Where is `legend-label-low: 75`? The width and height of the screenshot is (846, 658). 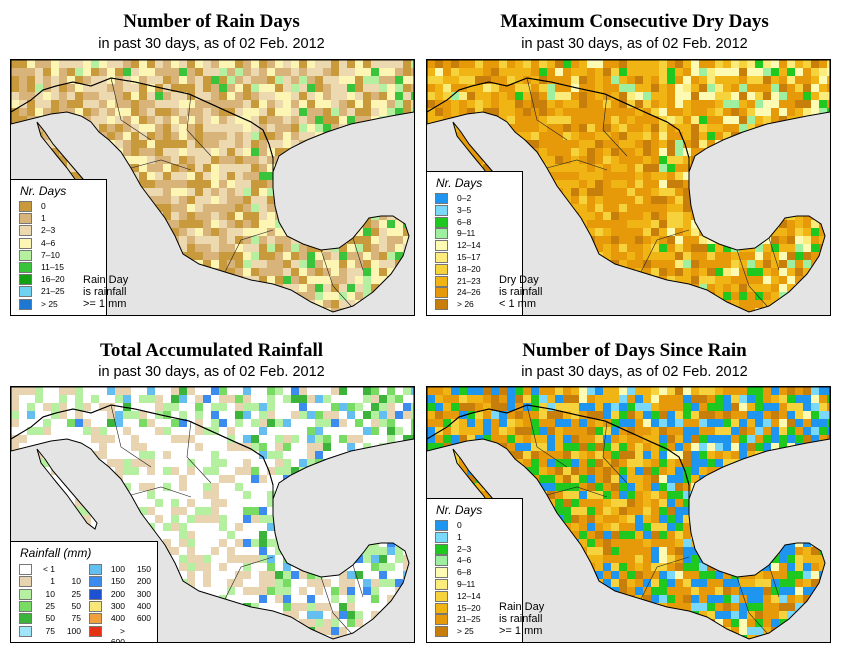
legend-label-low: 75 is located at coordinates (50, 630).